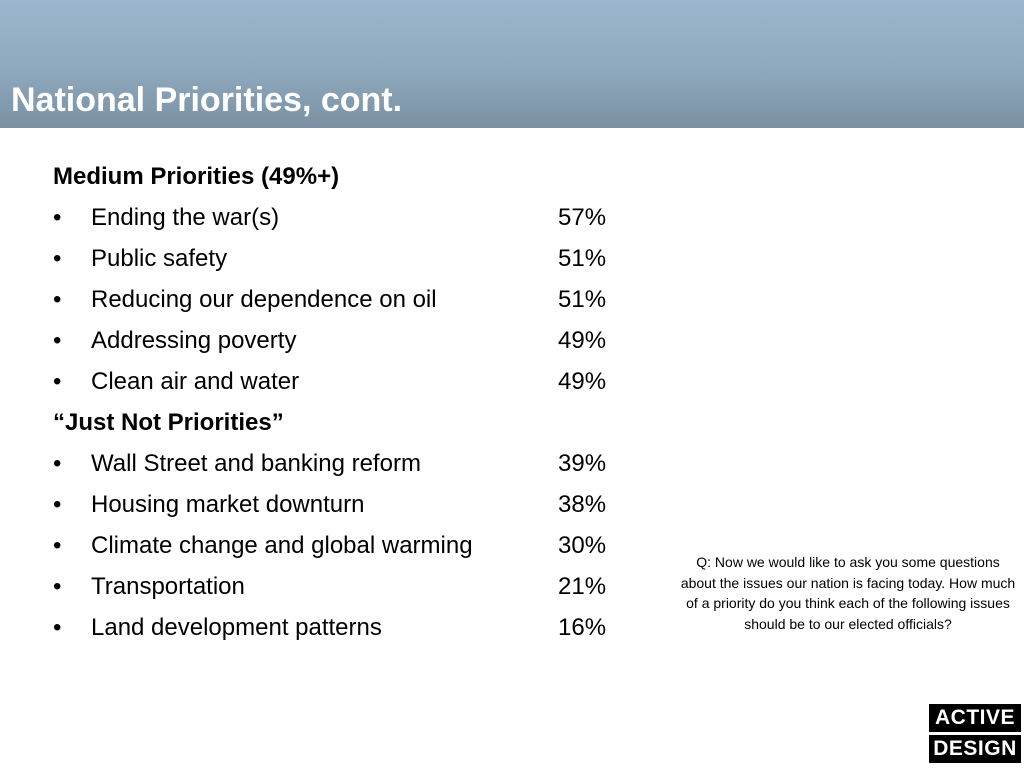 This screenshot has height=768, width=1024. What do you see at coordinates (256, 463) in the screenshot?
I see `item-label: Wall Street and banking reform` at bounding box center [256, 463].